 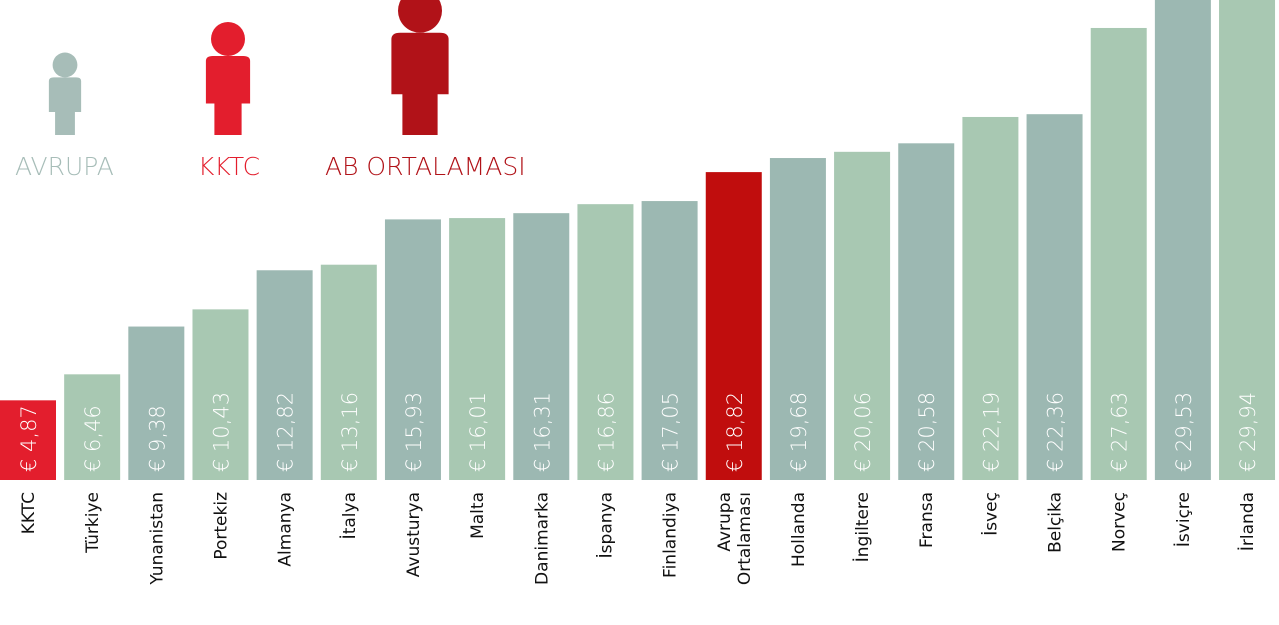 What do you see at coordinates (286, 432) in the screenshot?
I see `value-label: € 12,82` at bounding box center [286, 432].